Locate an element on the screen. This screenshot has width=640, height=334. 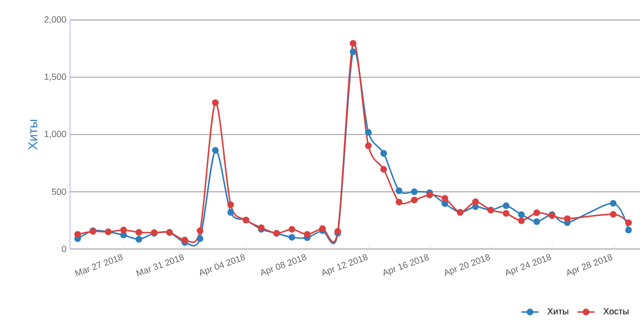
x-tick-label: Apr 16 2018 is located at coordinates (406, 265).